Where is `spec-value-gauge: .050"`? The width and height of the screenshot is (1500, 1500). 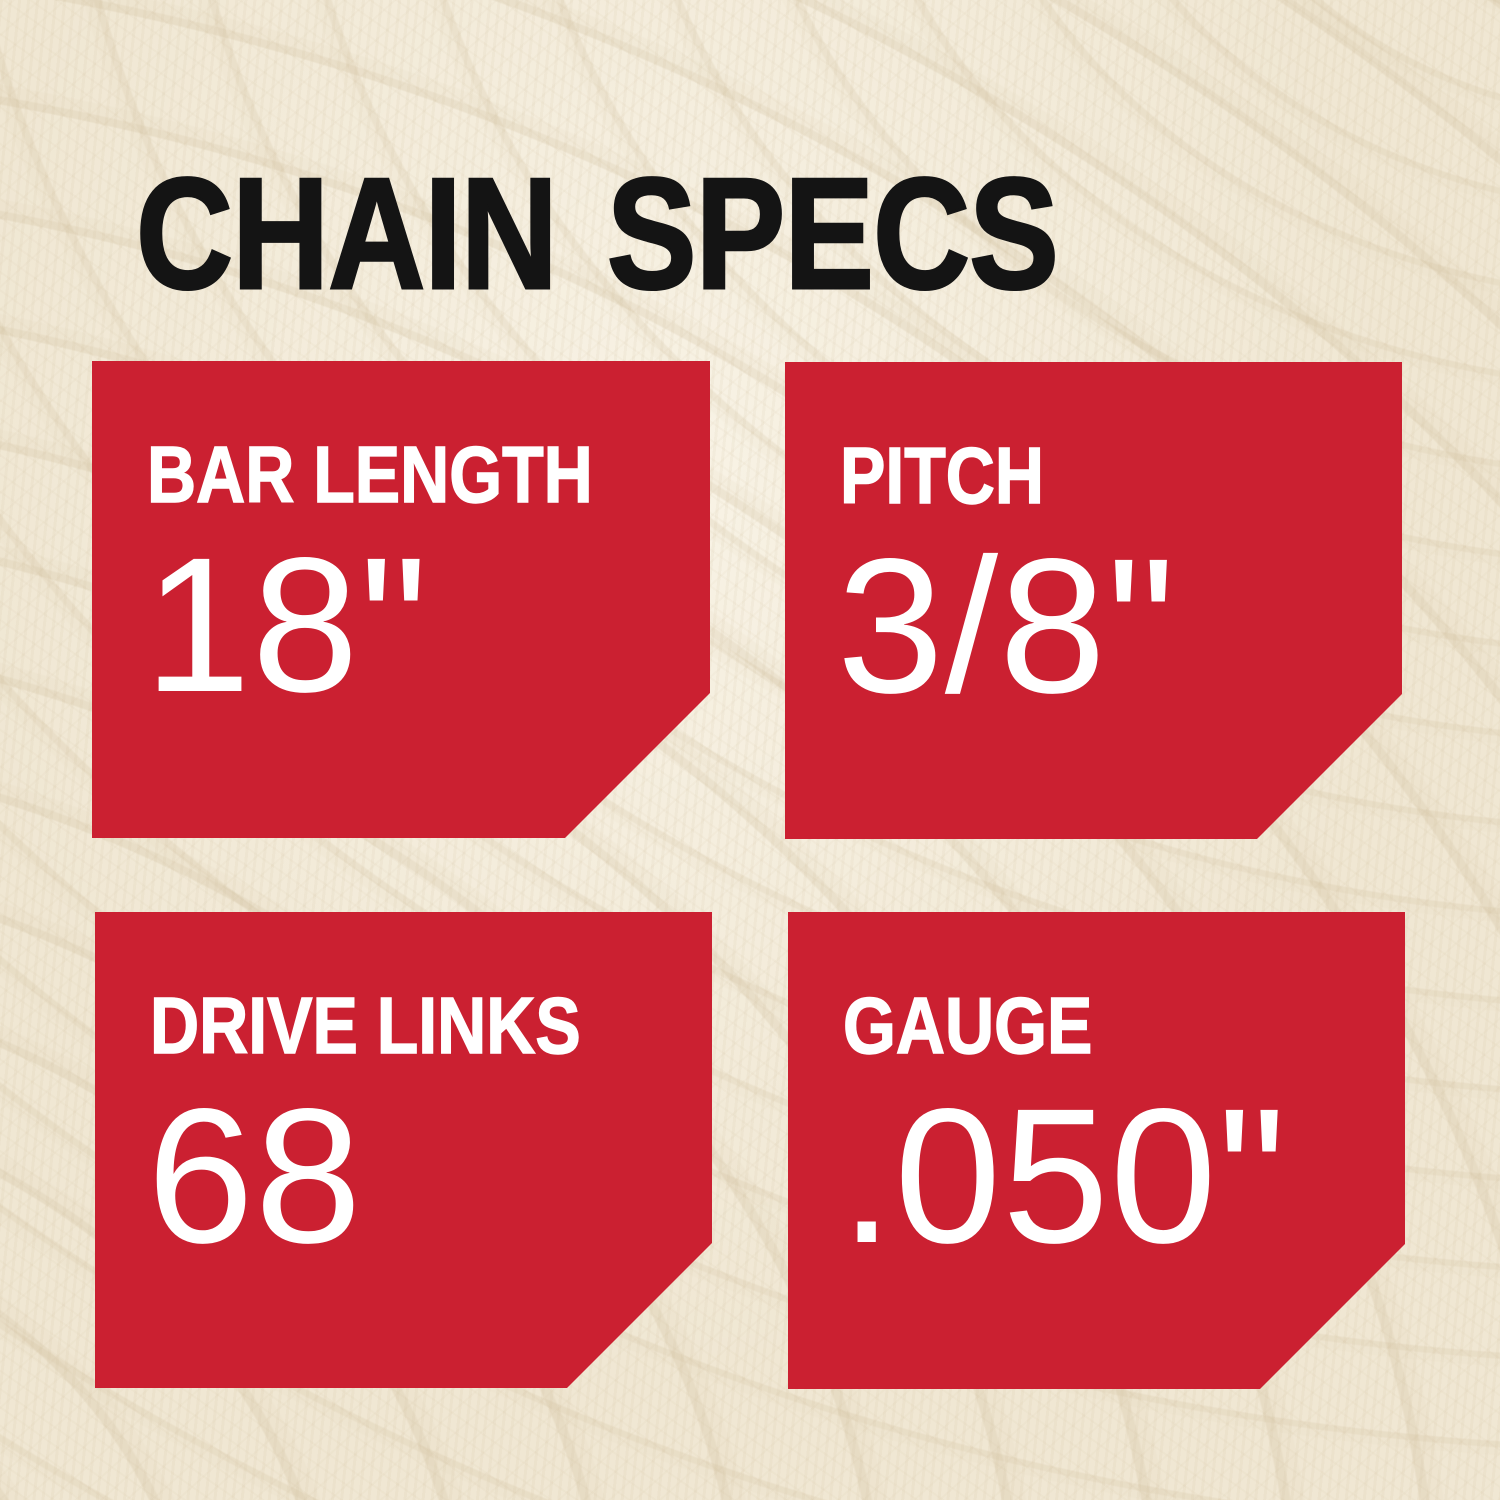 spec-value-gauge: .050" is located at coordinates (1063, 1175).